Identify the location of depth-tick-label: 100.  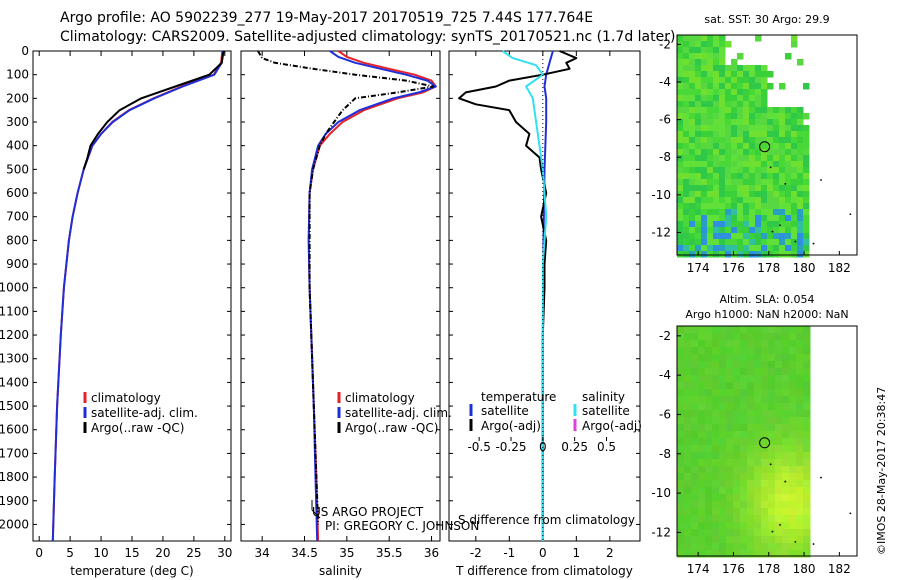
(17, 75).